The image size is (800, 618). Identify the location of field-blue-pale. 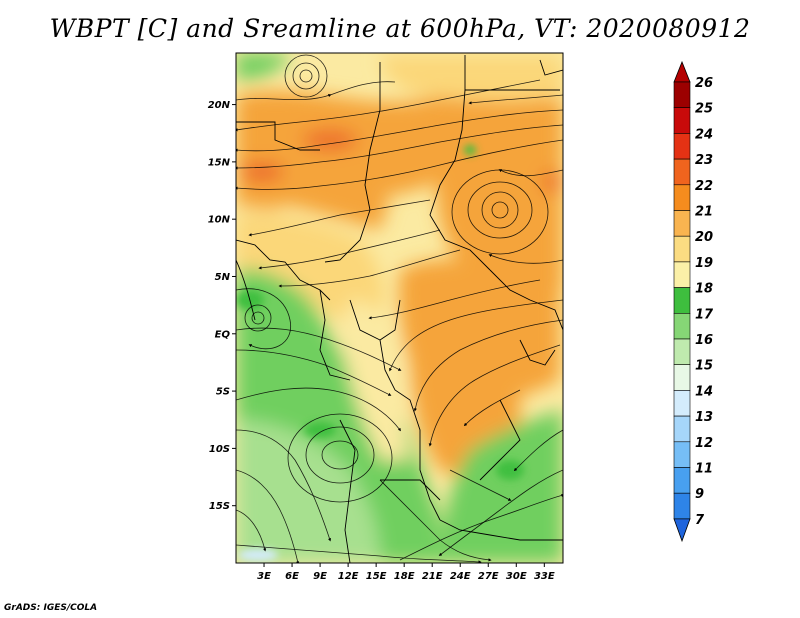
(258, 555).